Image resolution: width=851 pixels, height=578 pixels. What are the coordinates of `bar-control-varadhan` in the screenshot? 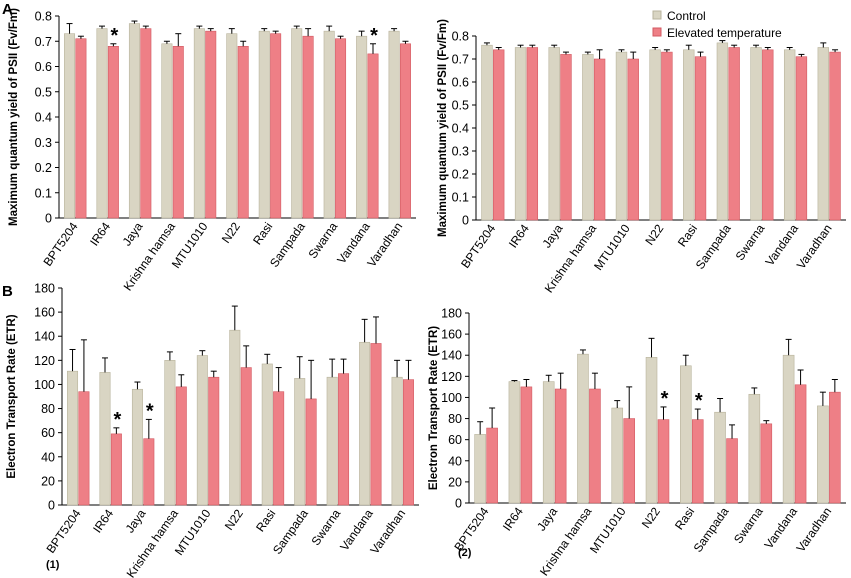 It's located at (823, 454).